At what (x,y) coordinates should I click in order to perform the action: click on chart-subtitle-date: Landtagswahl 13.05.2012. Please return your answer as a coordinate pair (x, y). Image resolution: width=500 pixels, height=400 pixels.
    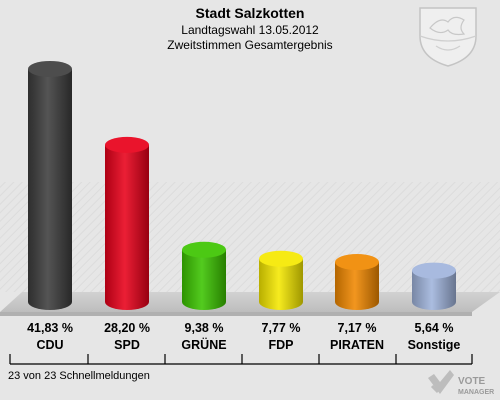
    Looking at the image, I should click on (250, 30).